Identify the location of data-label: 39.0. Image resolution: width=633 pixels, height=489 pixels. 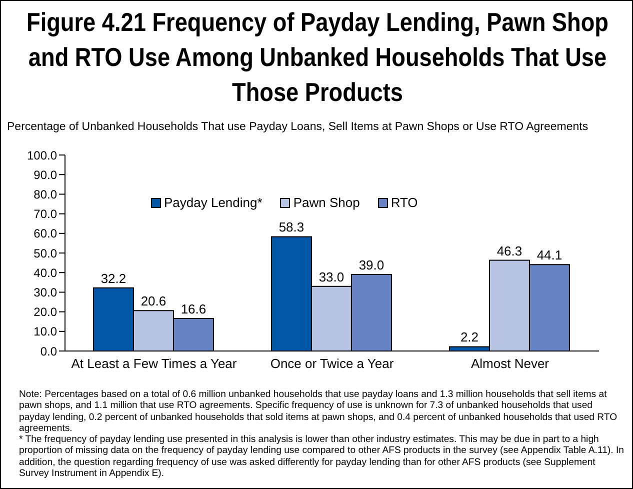
(371, 265).